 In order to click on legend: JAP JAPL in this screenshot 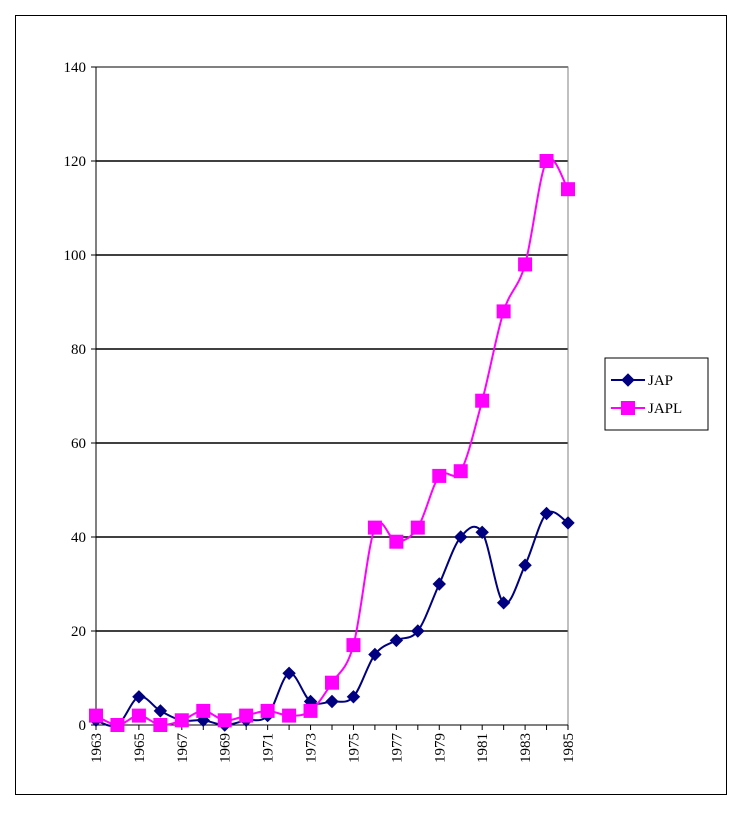, I will do `click(656, 394)`.